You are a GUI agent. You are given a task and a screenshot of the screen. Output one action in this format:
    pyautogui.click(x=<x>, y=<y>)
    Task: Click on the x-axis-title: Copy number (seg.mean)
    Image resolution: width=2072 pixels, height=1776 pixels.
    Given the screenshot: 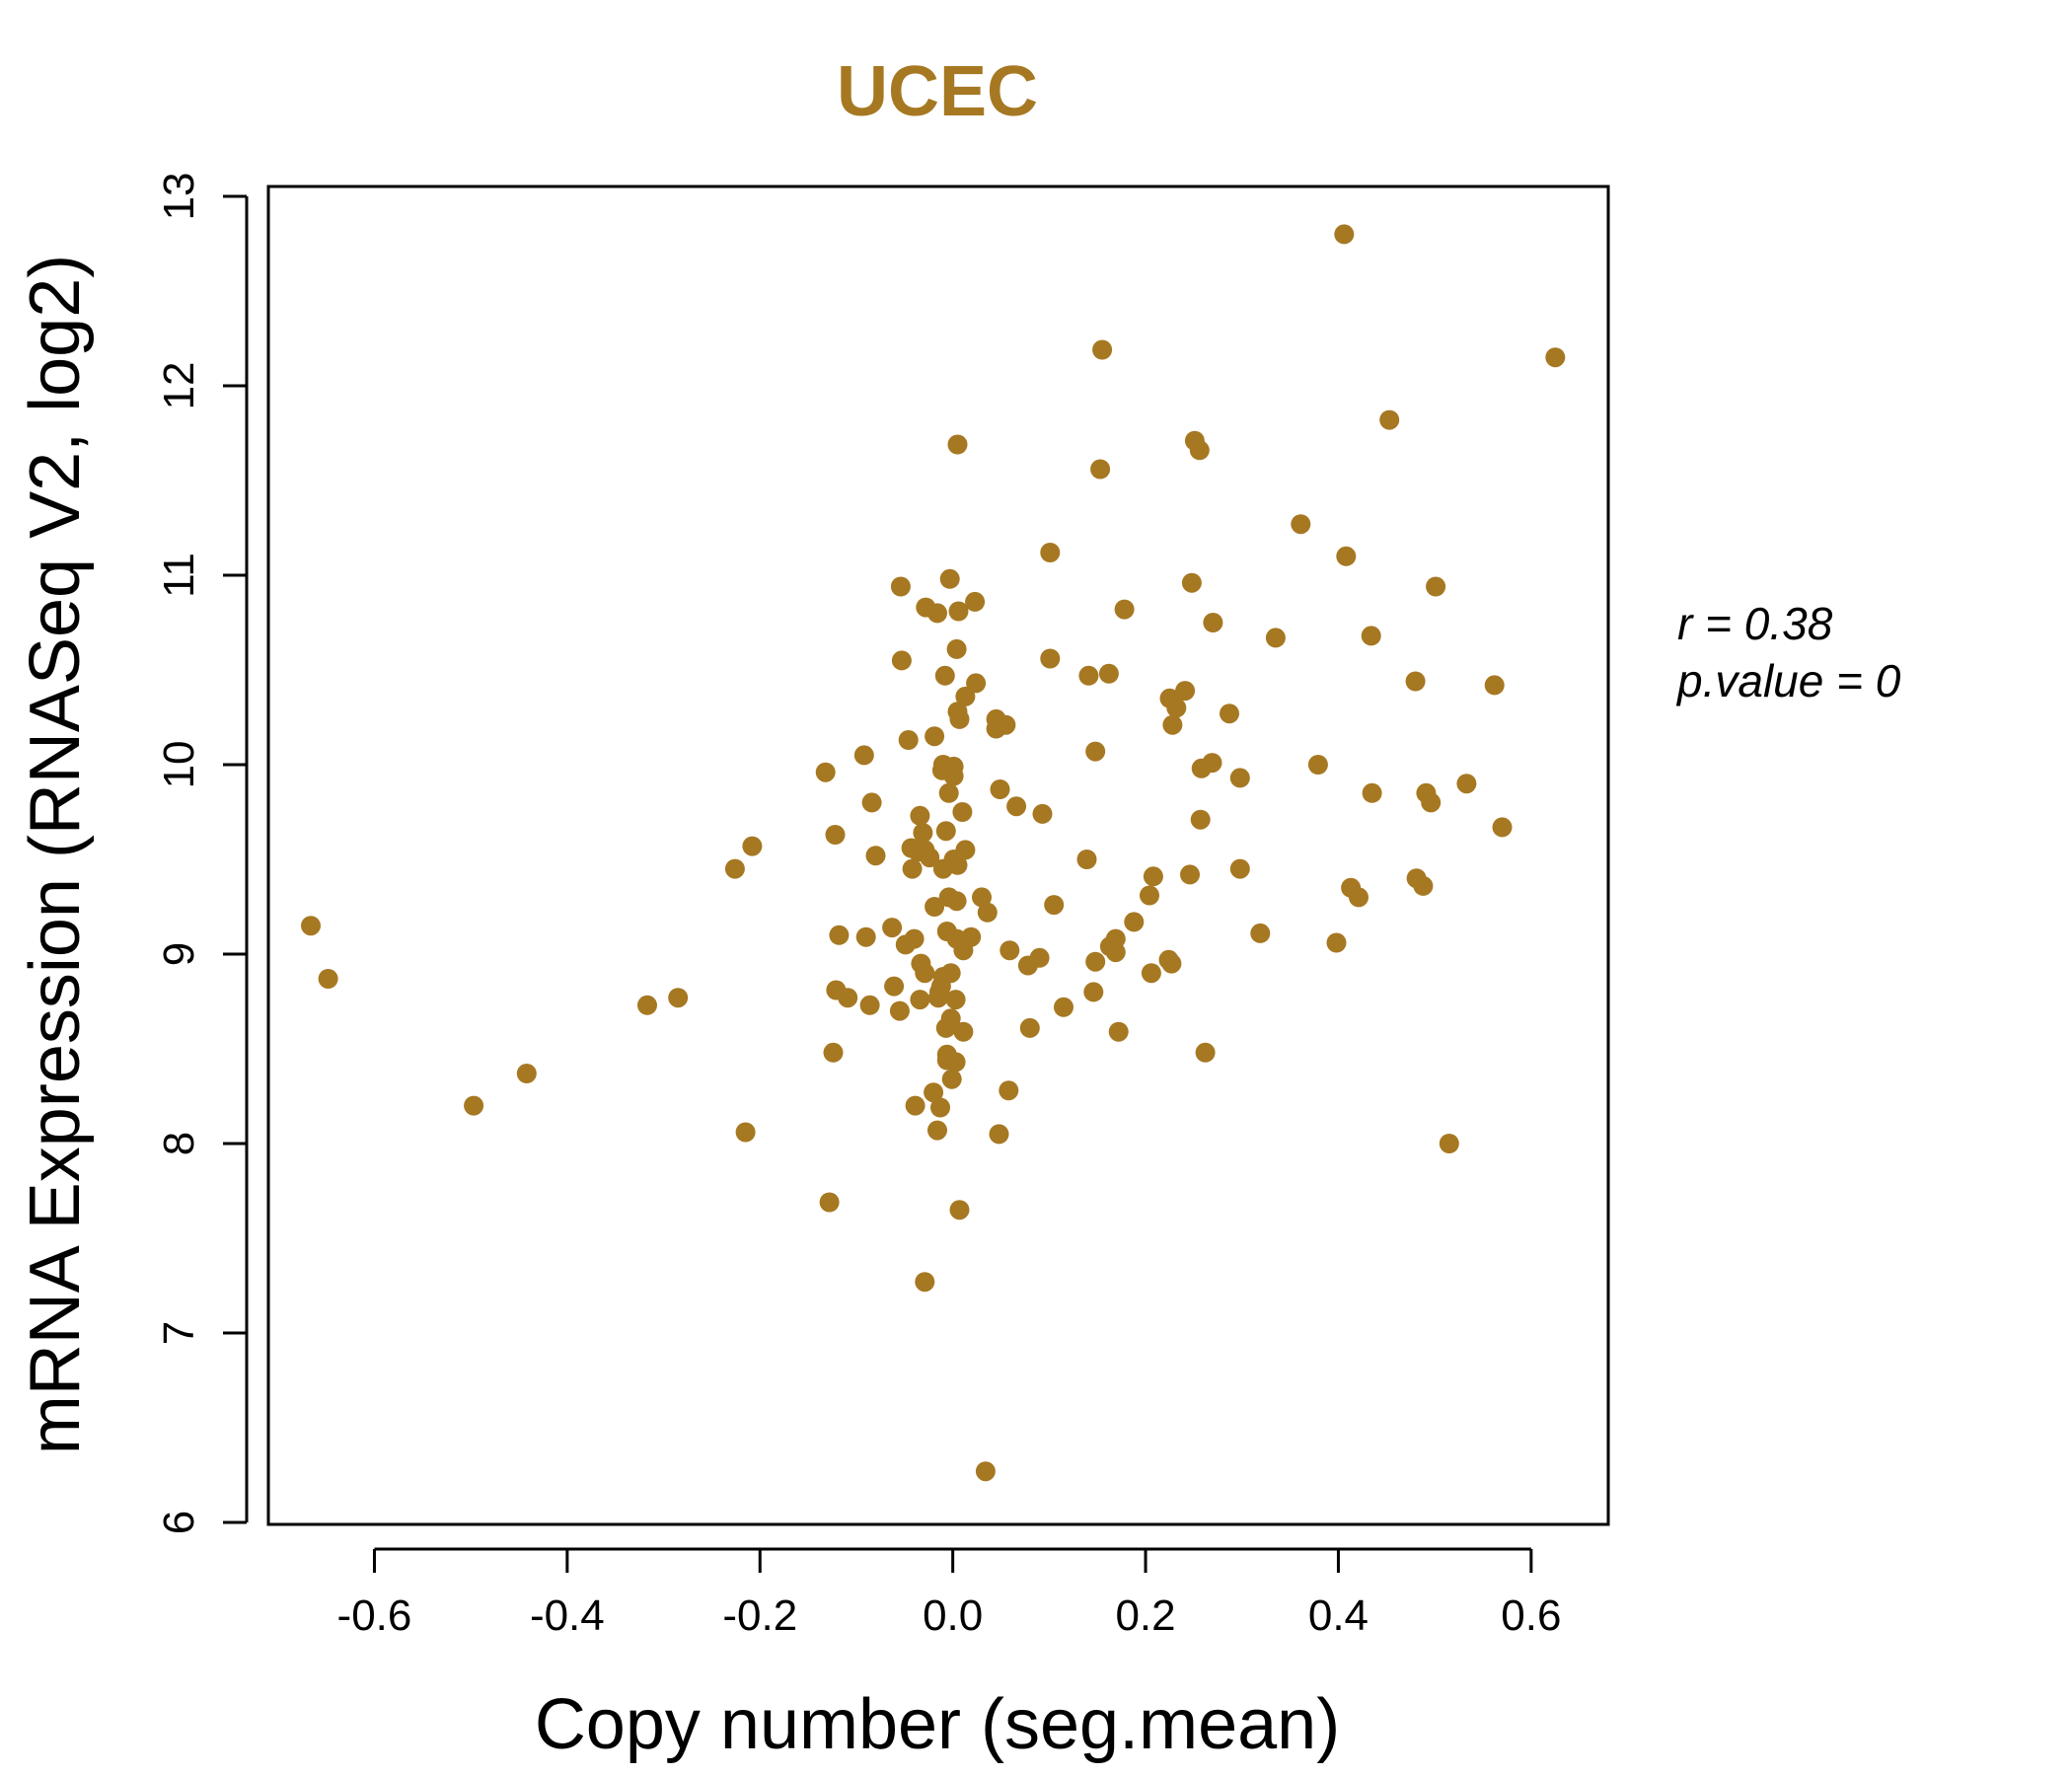 What is the action you would take?
    pyautogui.click(x=938, y=1725)
    